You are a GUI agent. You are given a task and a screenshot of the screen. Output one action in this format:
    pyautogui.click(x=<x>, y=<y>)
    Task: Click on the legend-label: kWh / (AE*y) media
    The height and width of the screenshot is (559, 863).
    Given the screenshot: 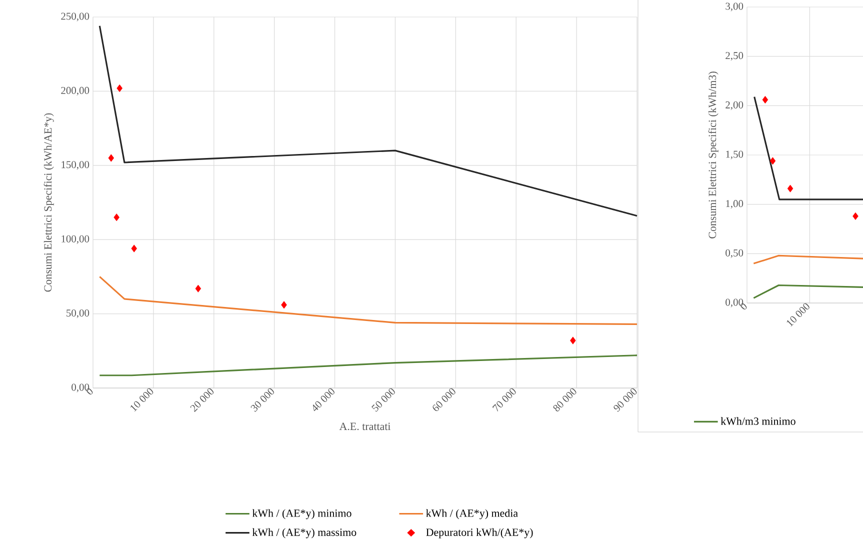 What is the action you would take?
    pyautogui.click(x=472, y=514)
    